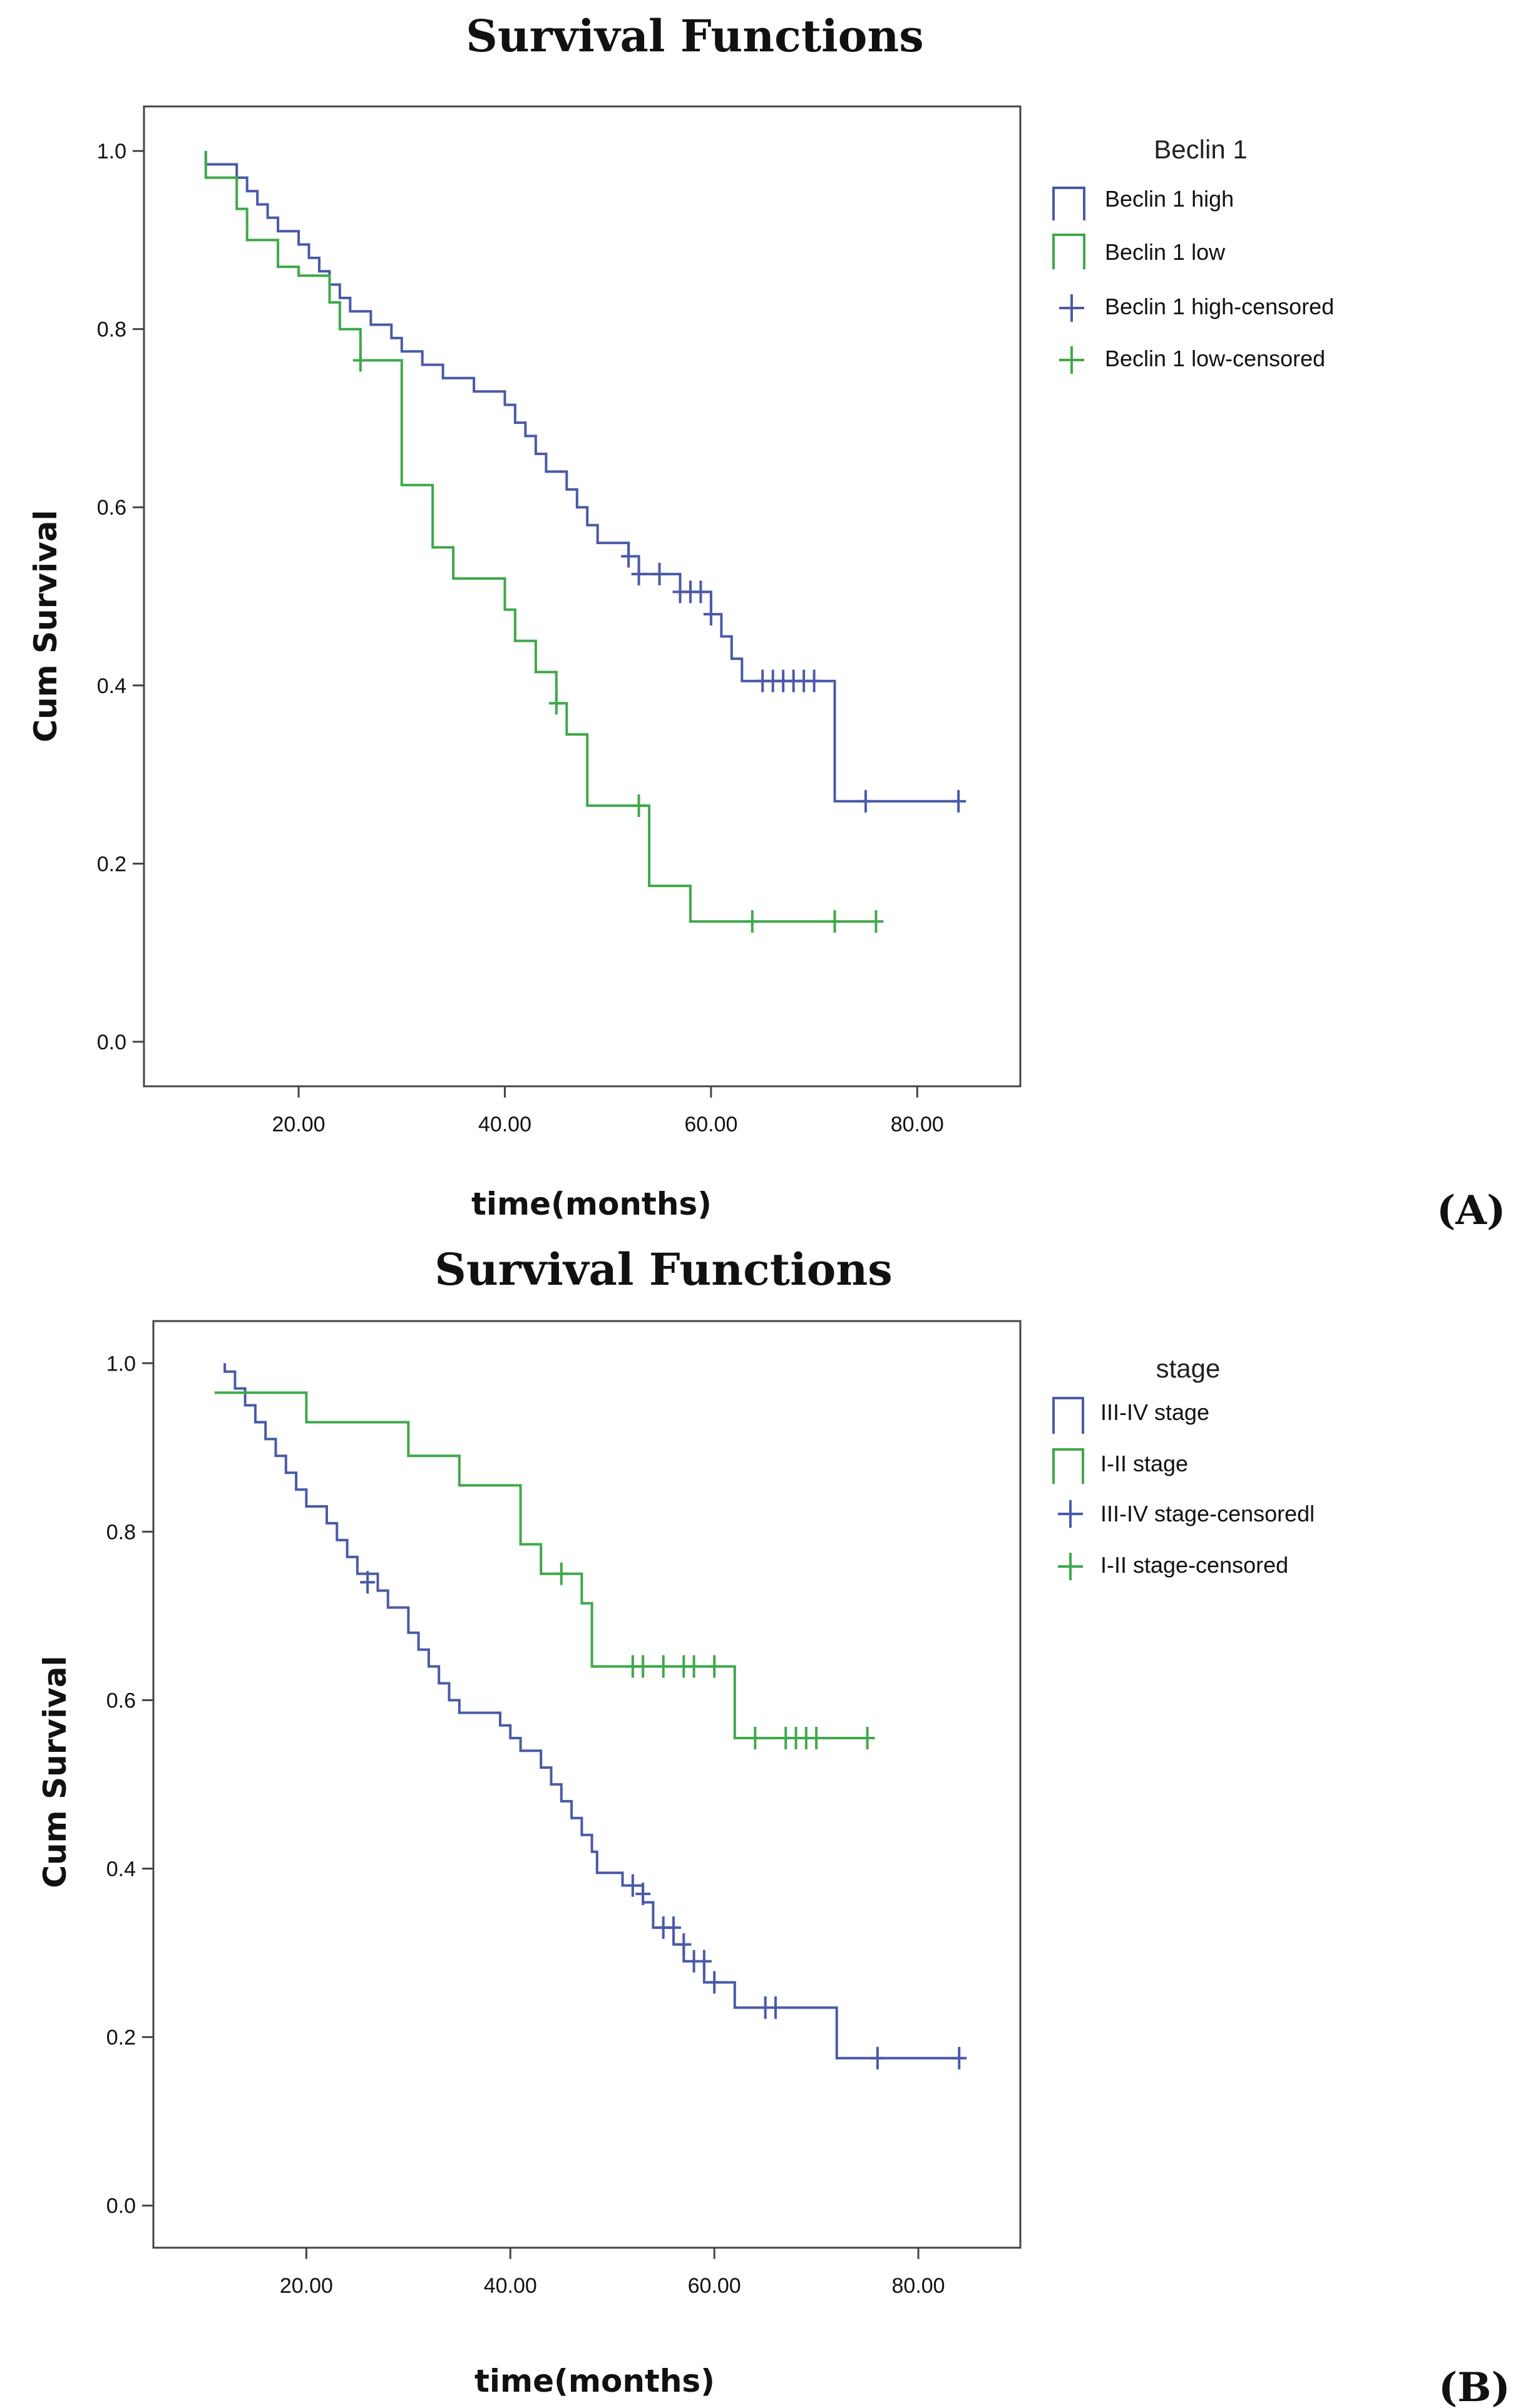  Describe the element at coordinates (694, 36) in the screenshot. I see `panel-a-title: Survival Functions` at that location.